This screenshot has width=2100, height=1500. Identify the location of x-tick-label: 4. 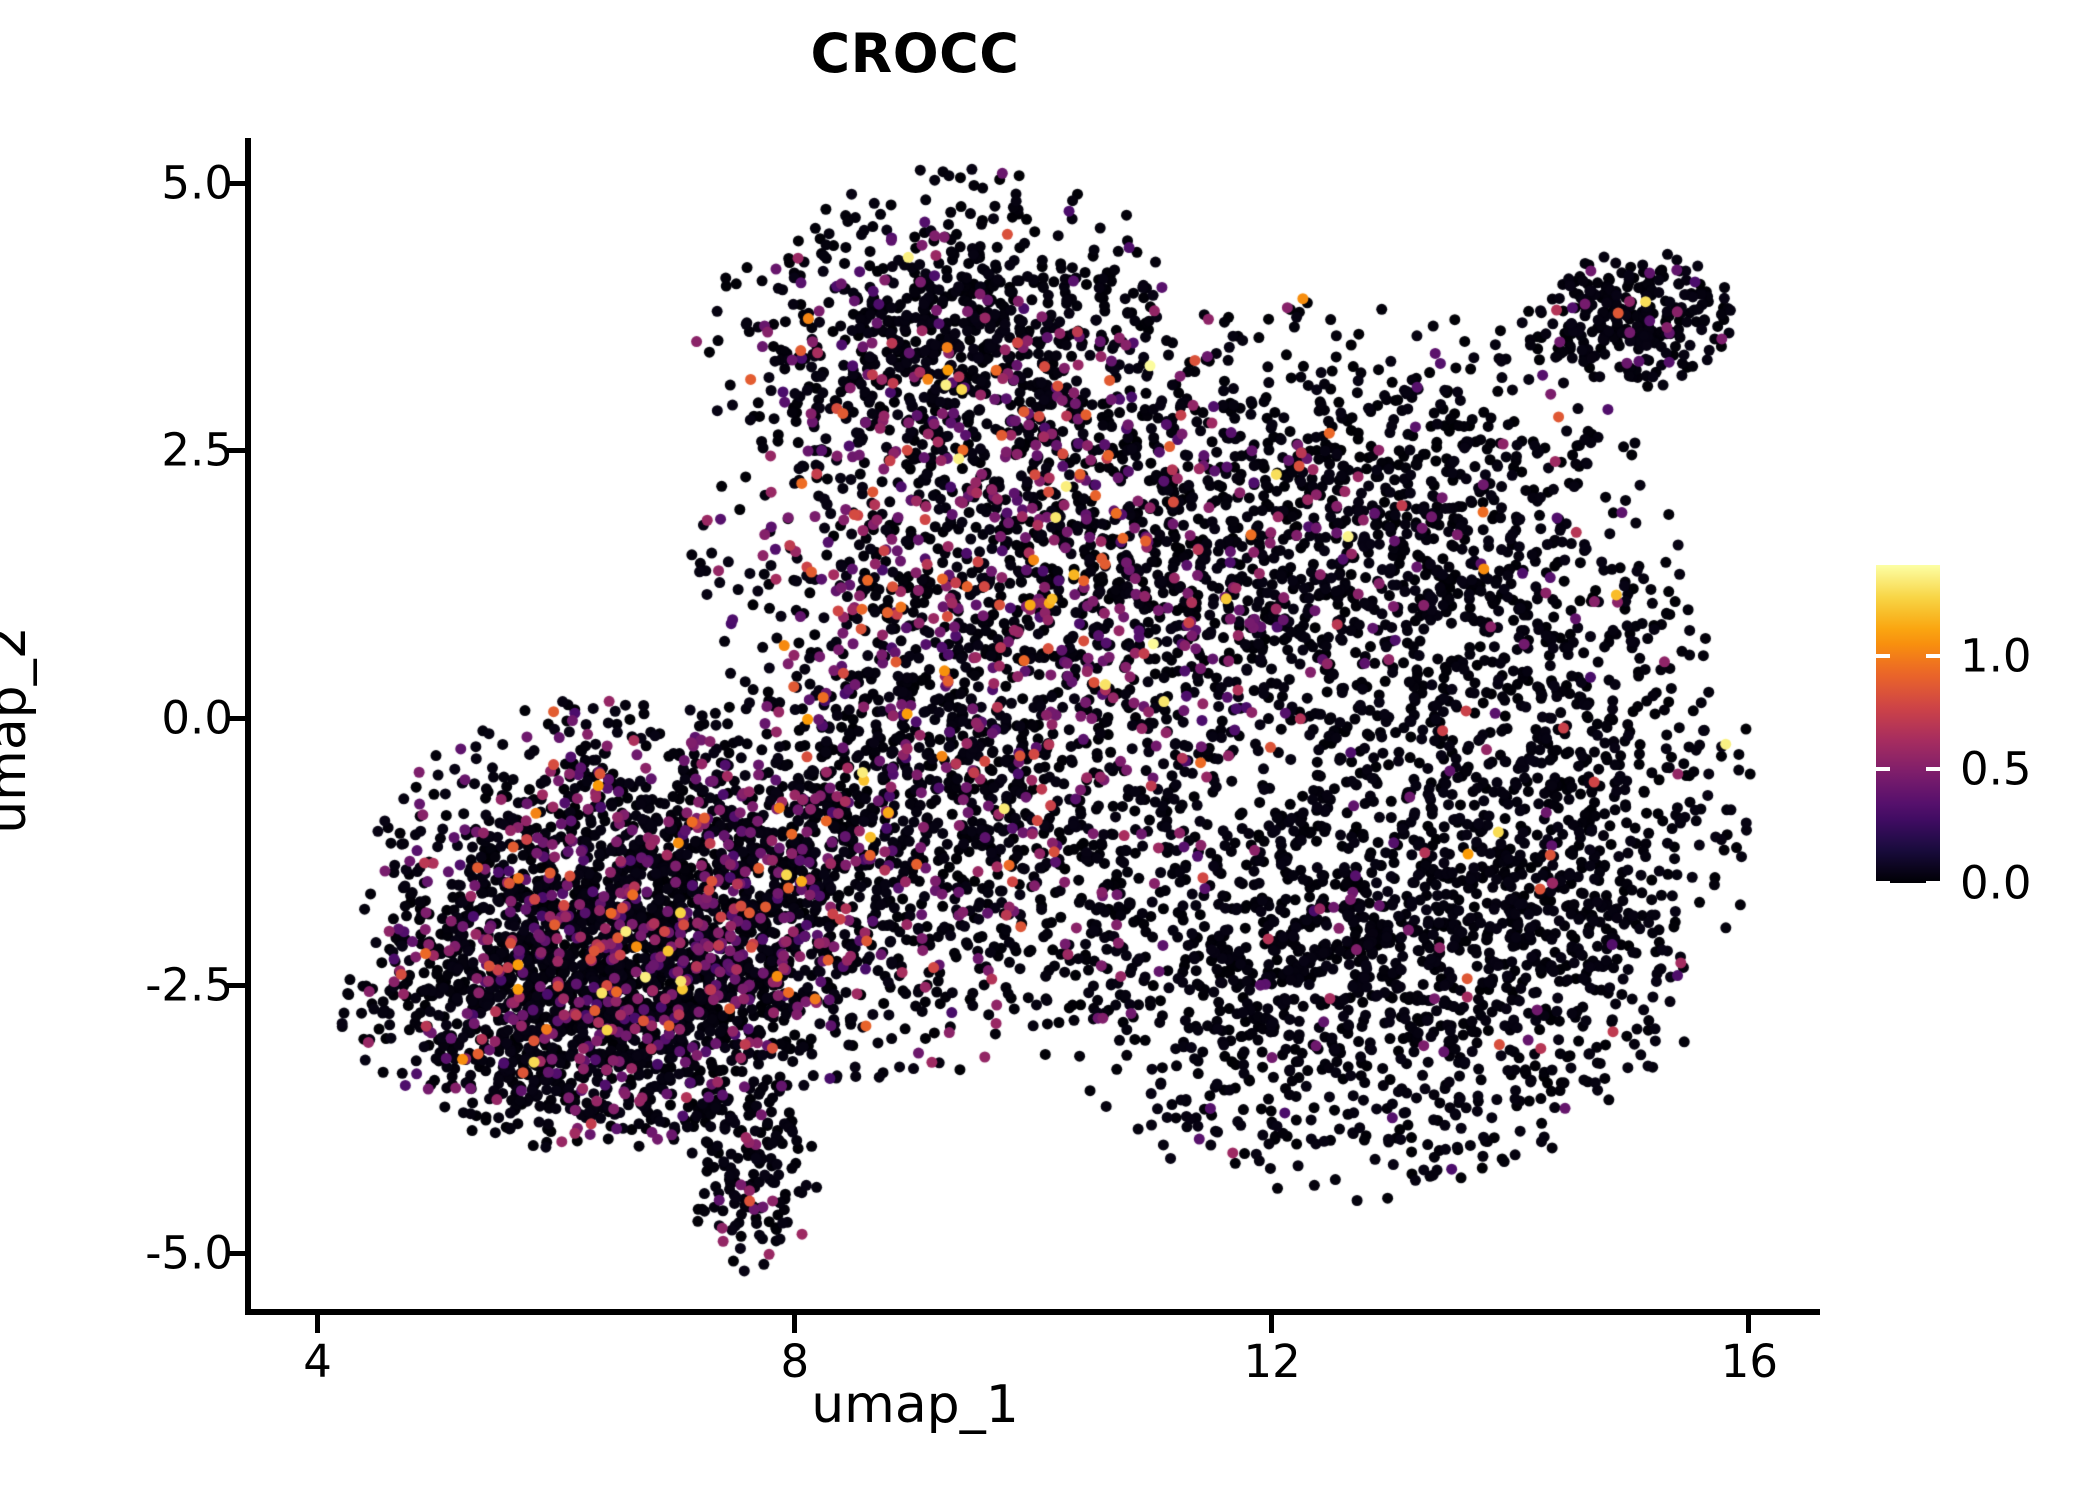
(317, 1361).